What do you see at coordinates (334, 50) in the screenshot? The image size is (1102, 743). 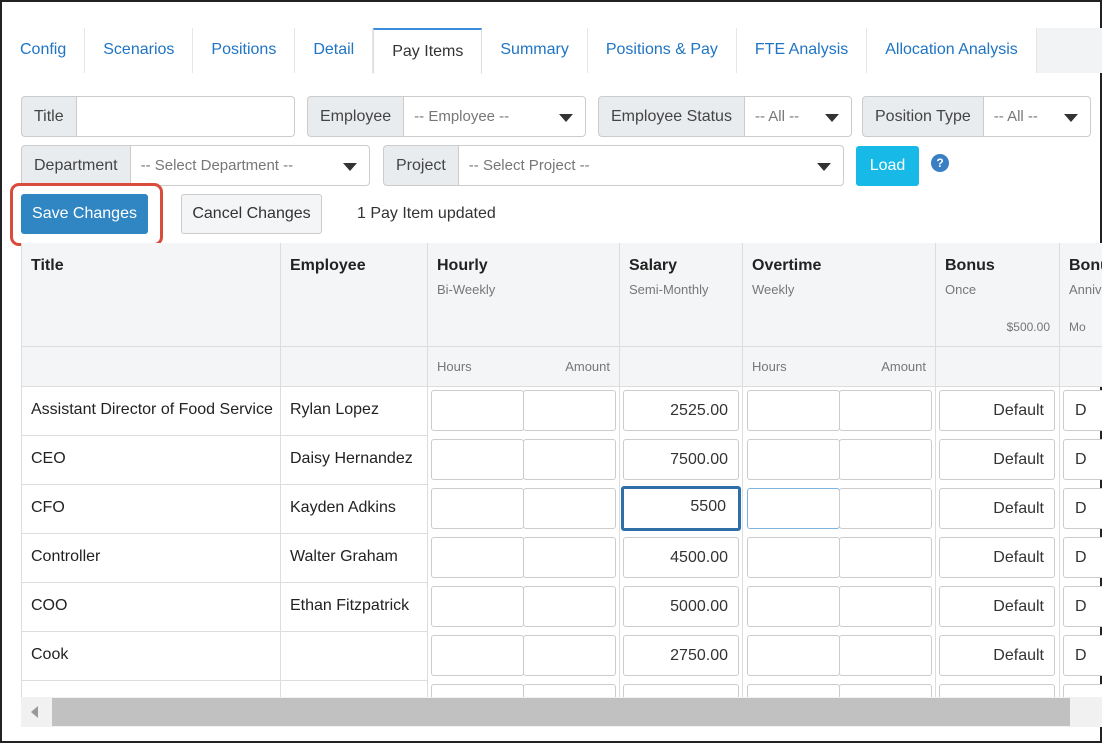 I see `tab-detail: Detail` at bounding box center [334, 50].